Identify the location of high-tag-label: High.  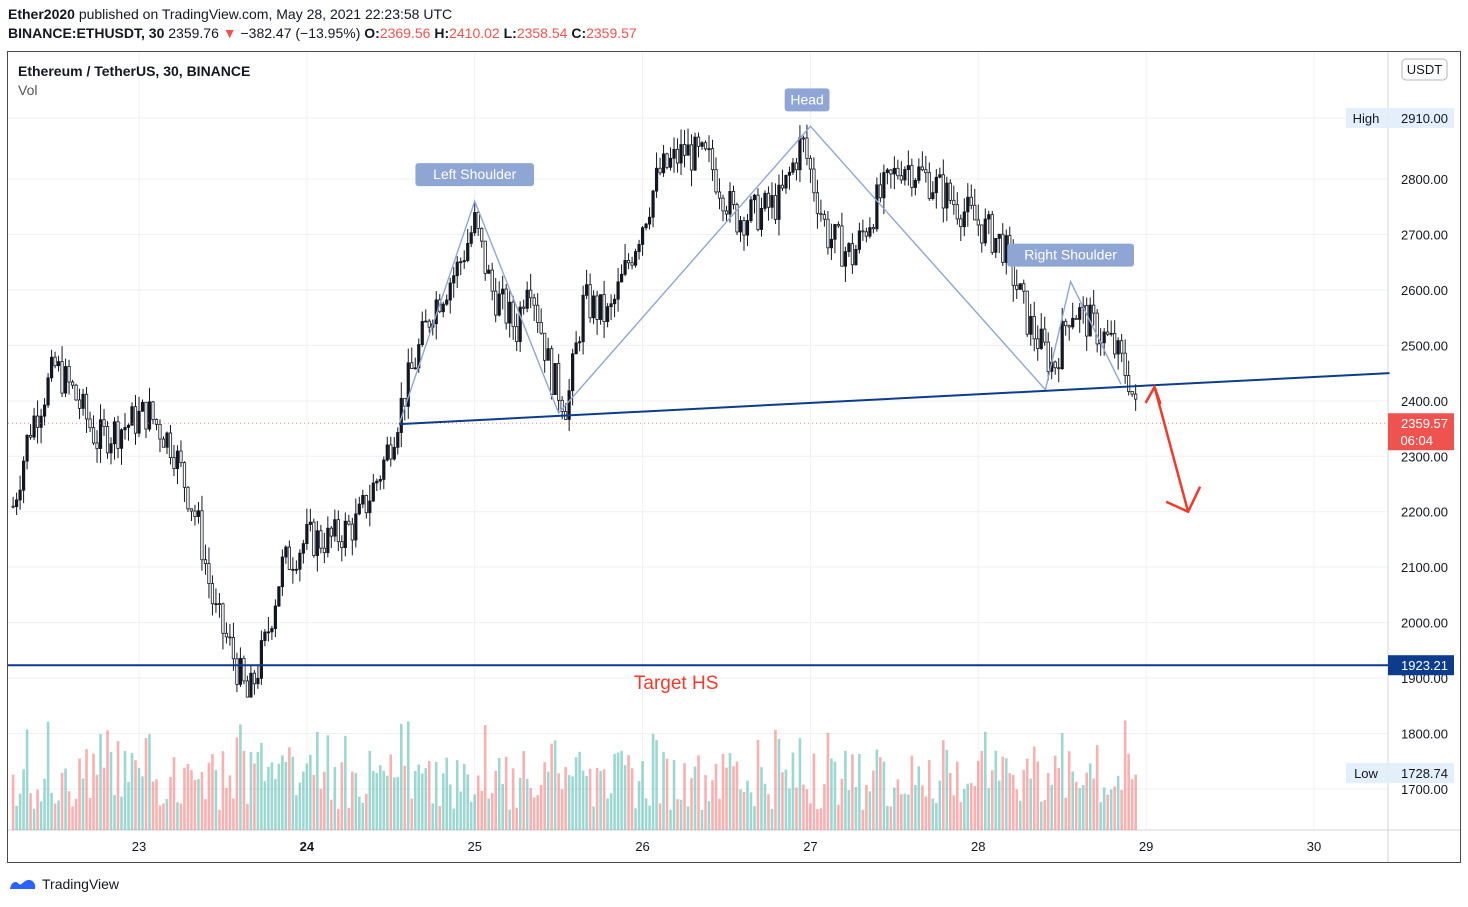
(1366, 118).